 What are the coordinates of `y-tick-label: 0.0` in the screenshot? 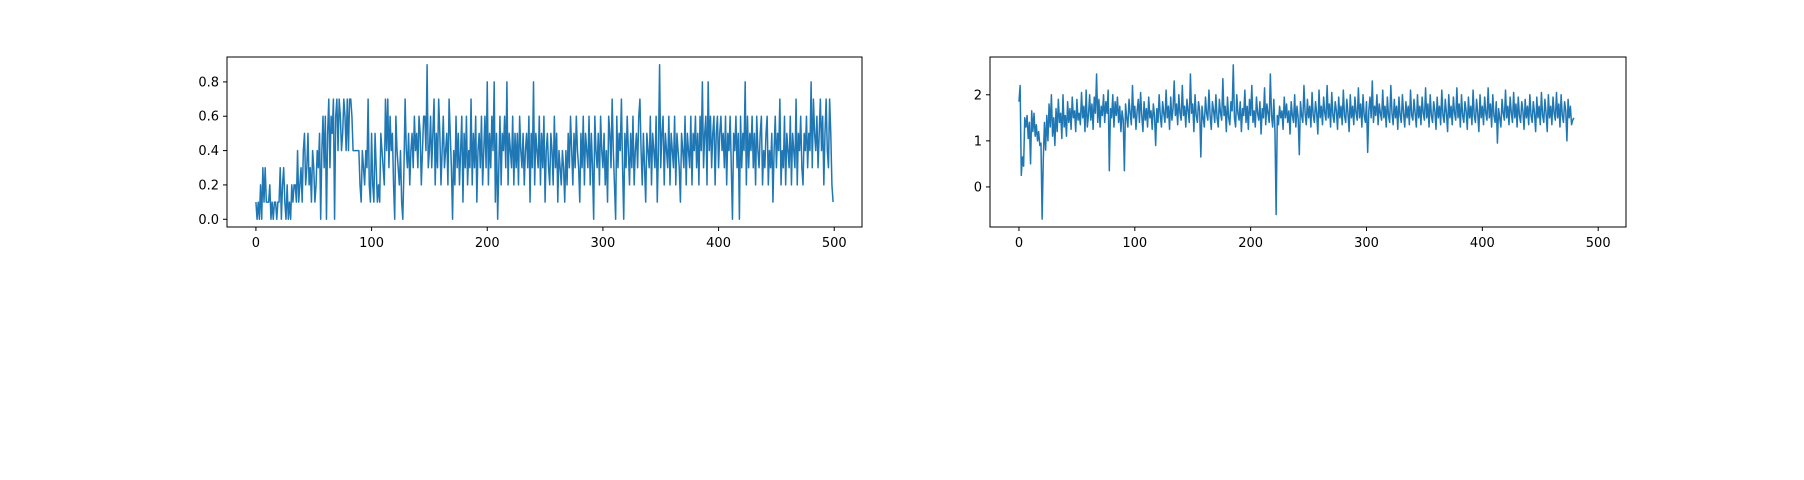 It's located at (208, 220).